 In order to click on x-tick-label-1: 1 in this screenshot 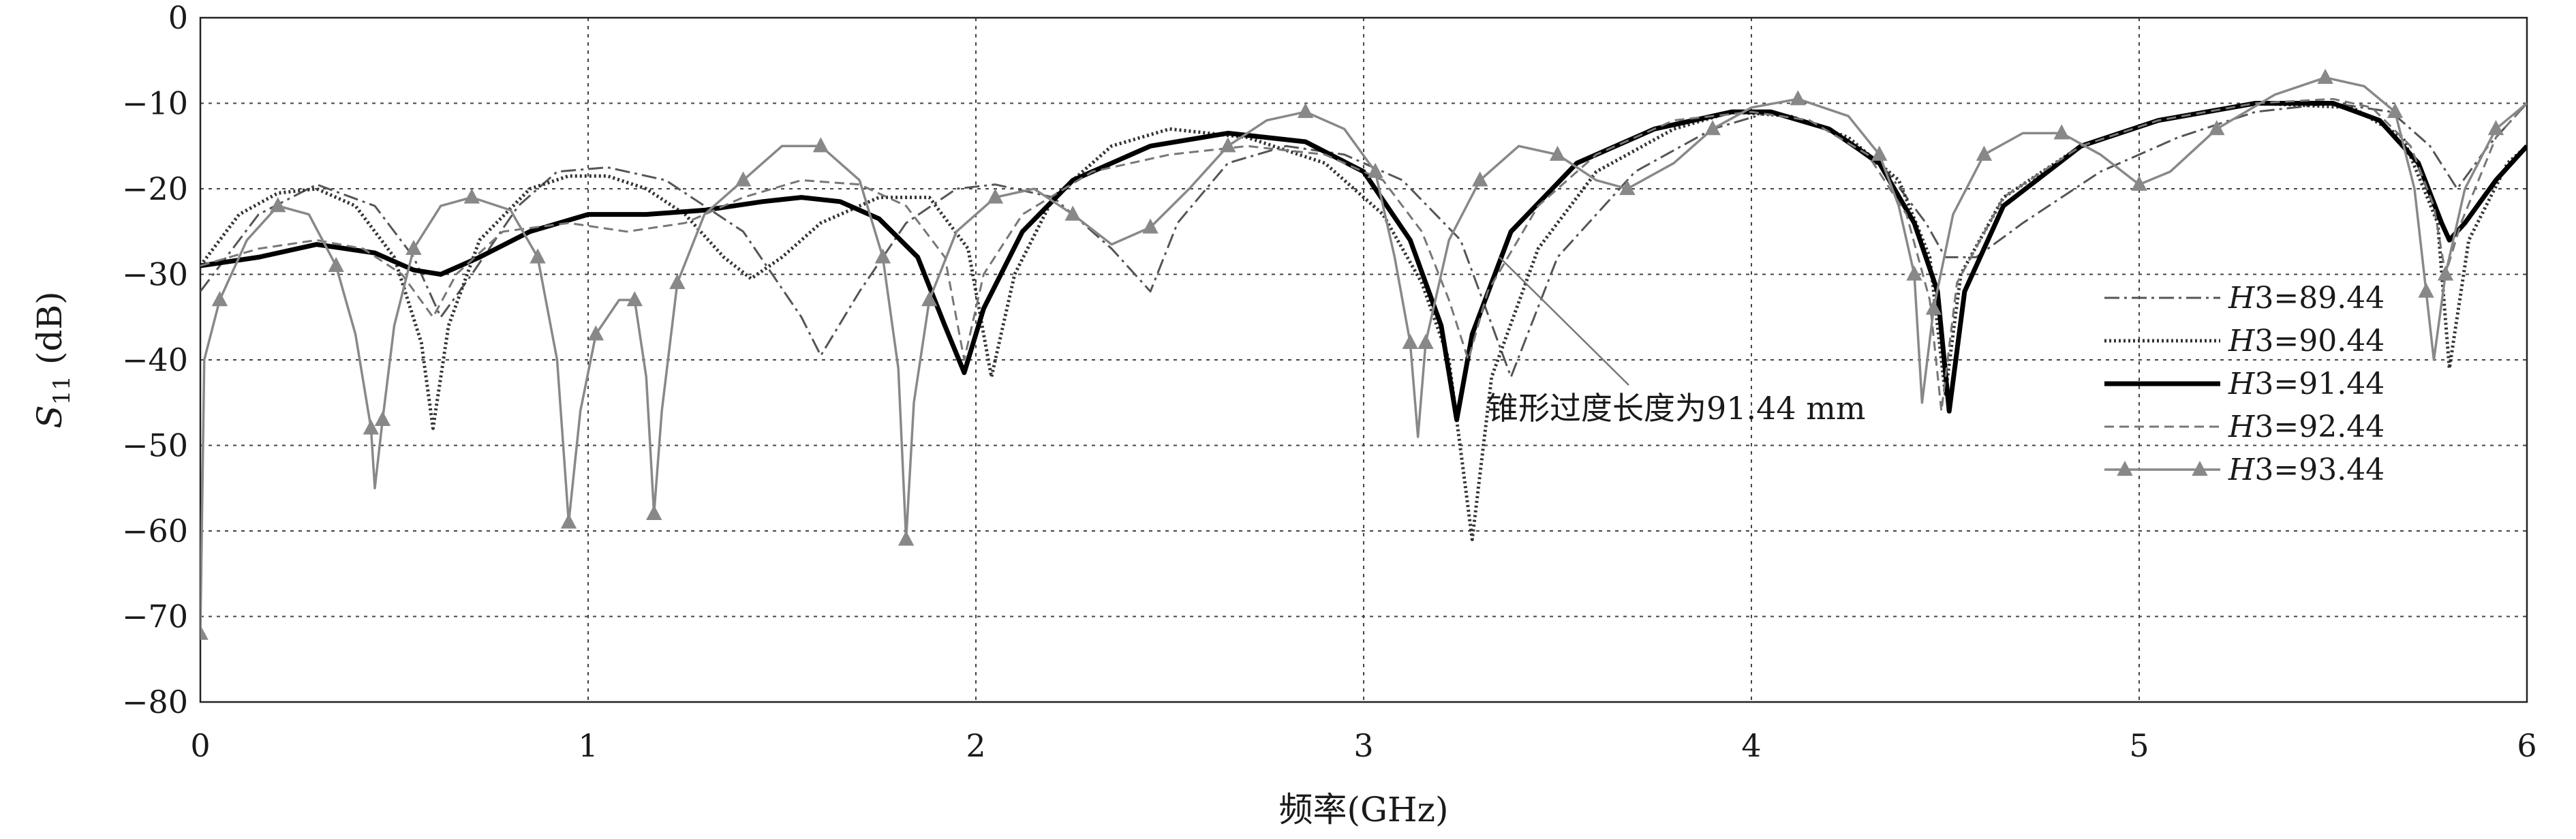, I will do `click(588, 745)`.